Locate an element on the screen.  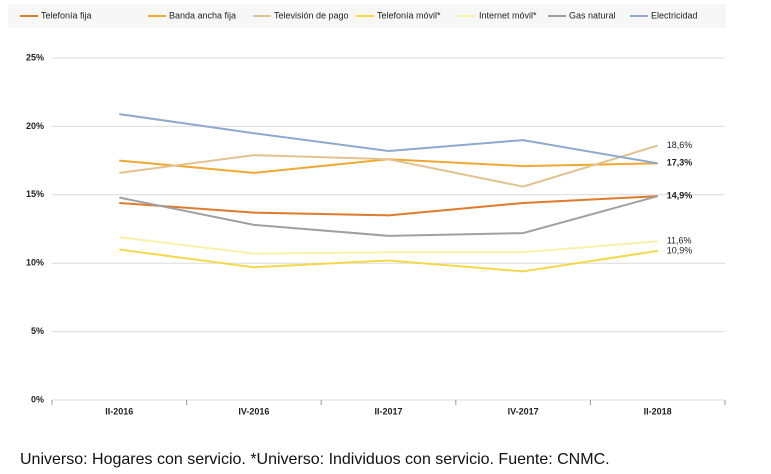
value-label: 18,6% is located at coordinates (680, 145).